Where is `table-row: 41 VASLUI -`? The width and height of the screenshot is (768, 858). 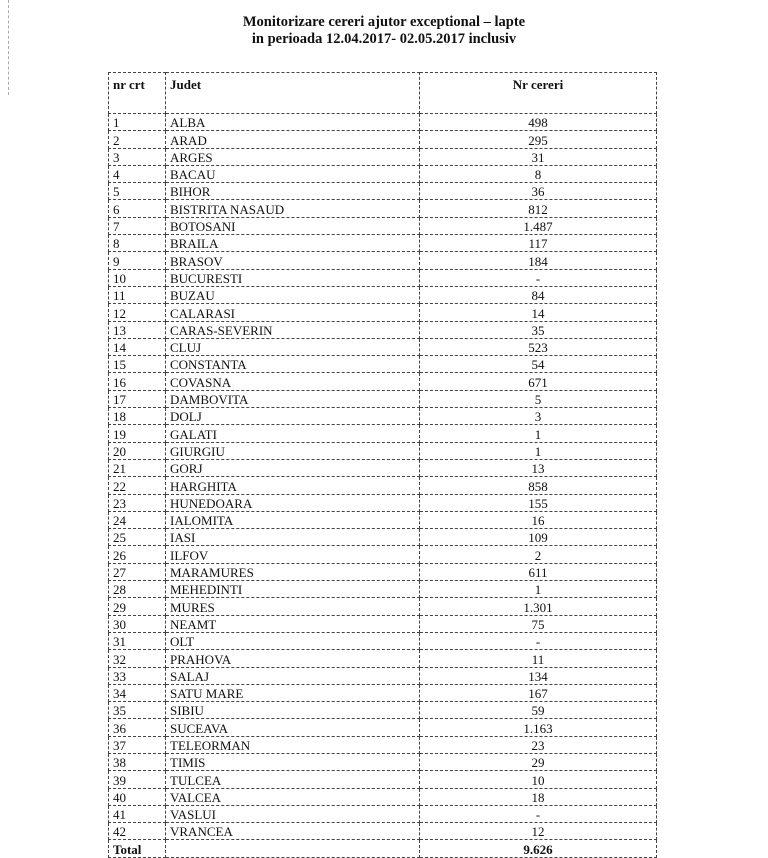 table-row: 41 VASLUI - is located at coordinates (382, 814).